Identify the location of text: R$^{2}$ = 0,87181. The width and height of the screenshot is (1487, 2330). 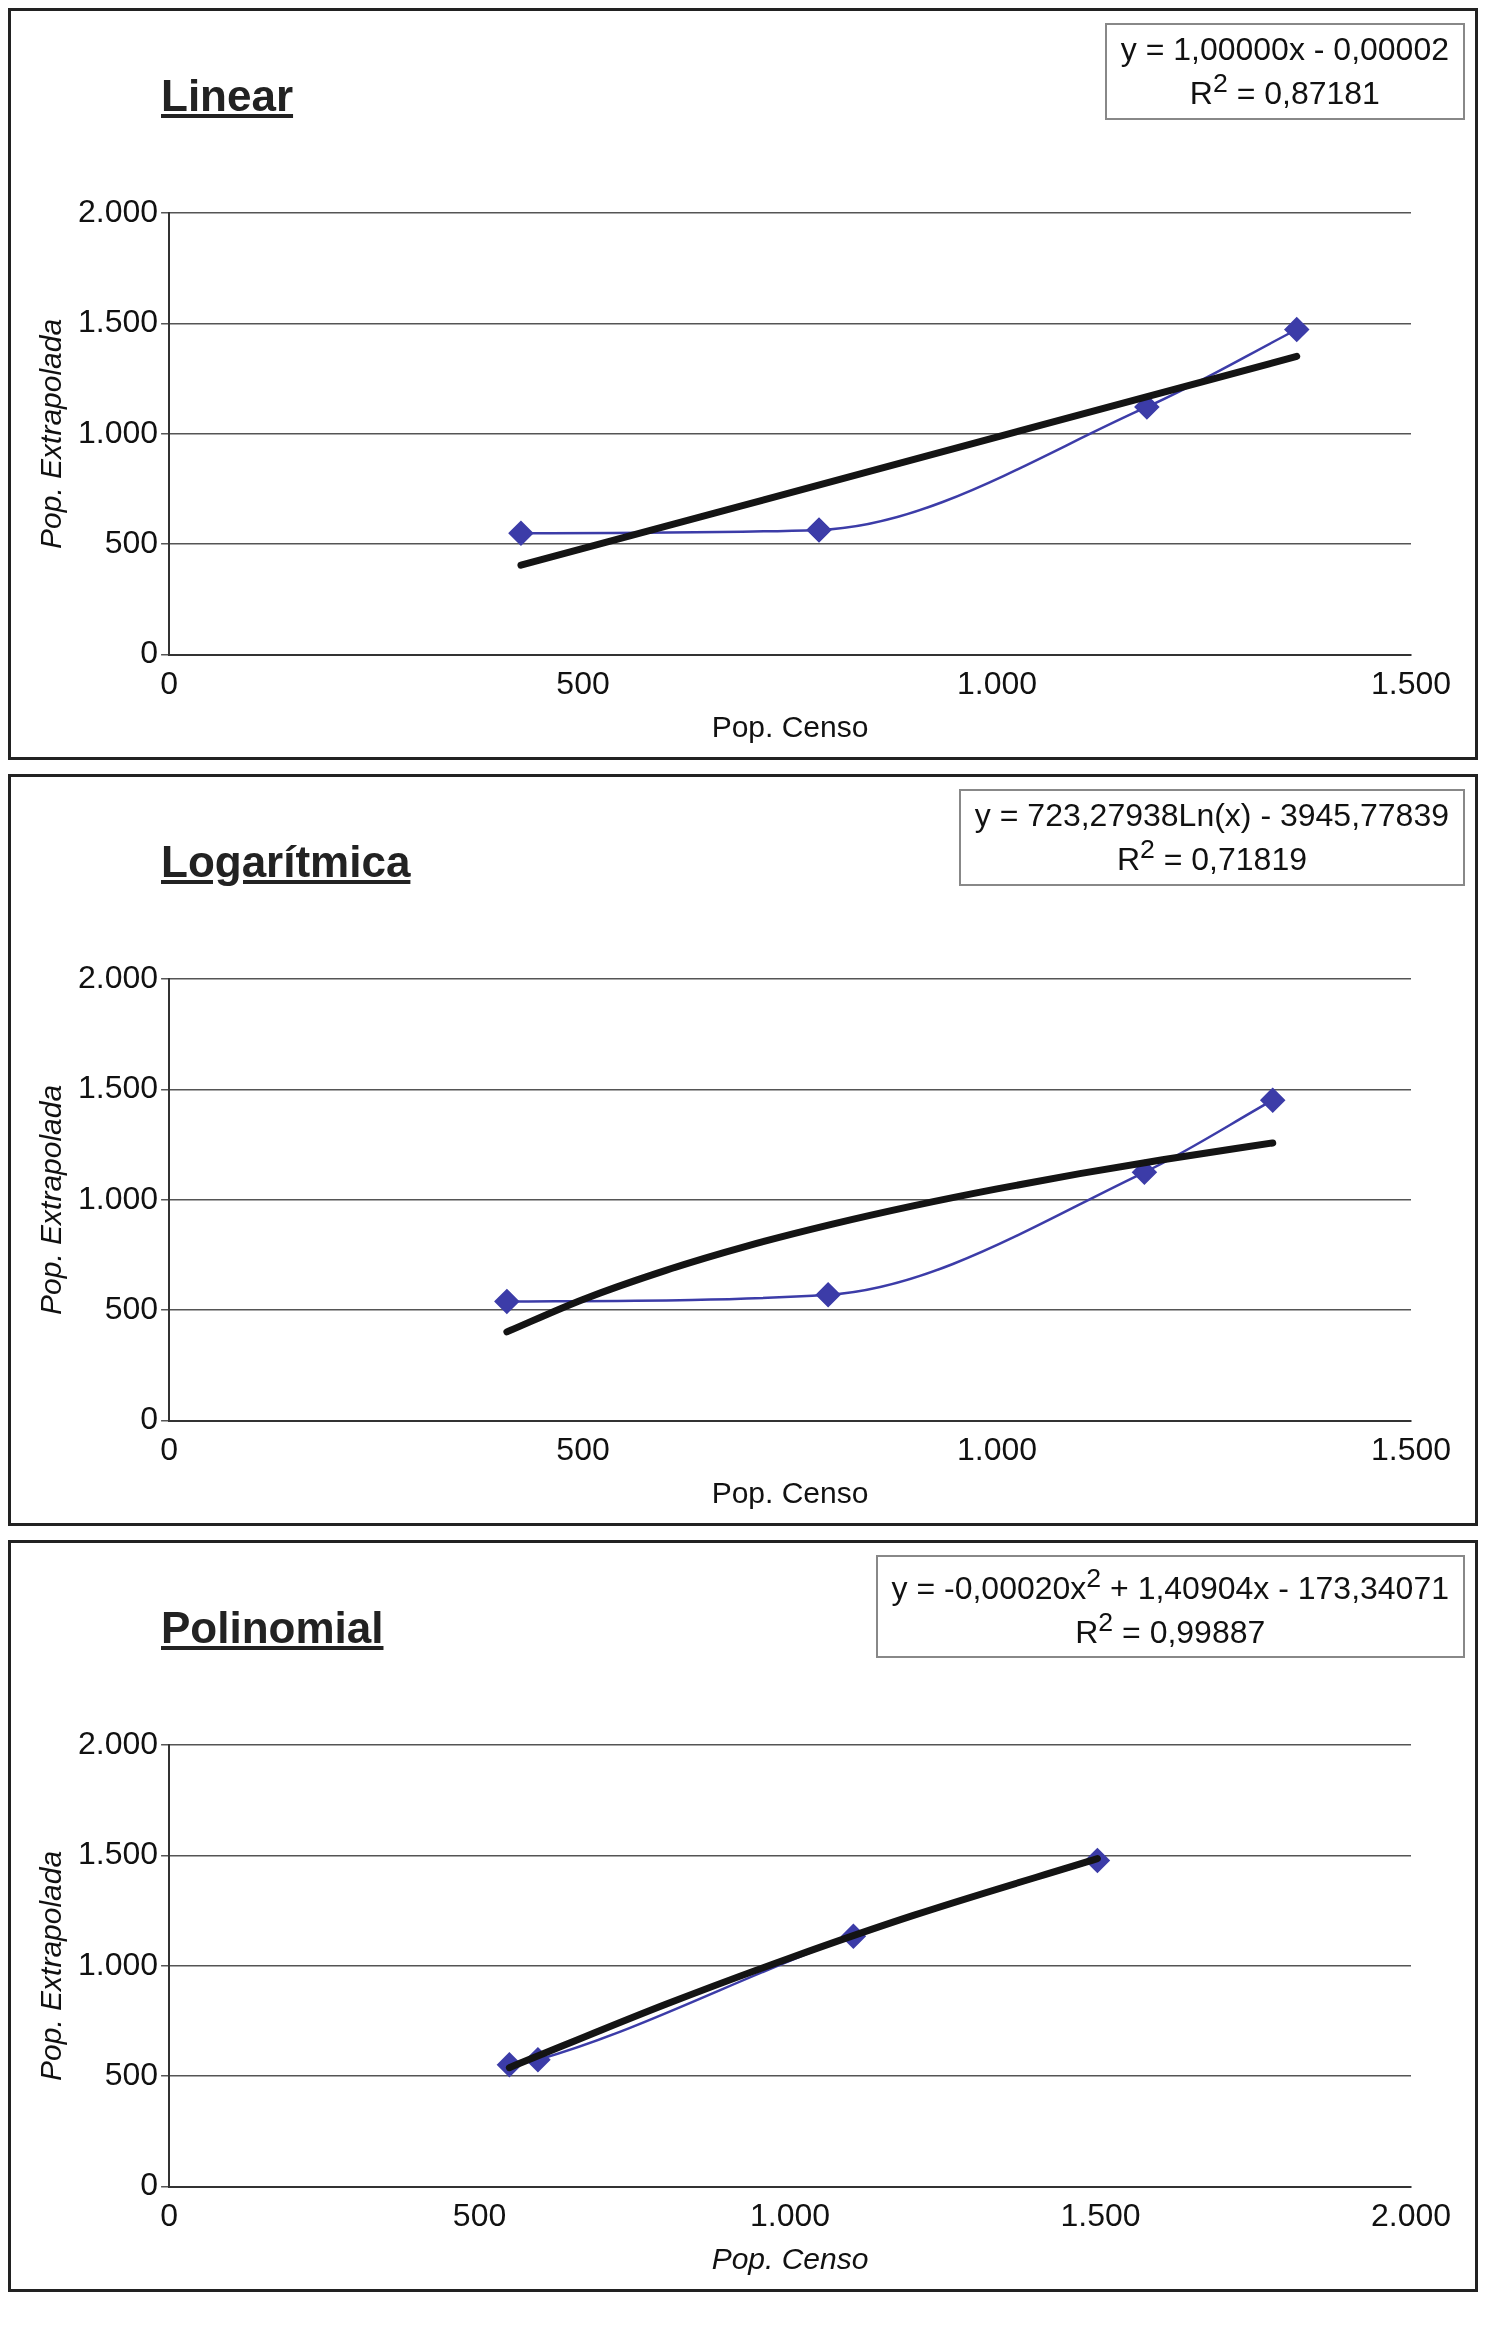
(1284, 90).